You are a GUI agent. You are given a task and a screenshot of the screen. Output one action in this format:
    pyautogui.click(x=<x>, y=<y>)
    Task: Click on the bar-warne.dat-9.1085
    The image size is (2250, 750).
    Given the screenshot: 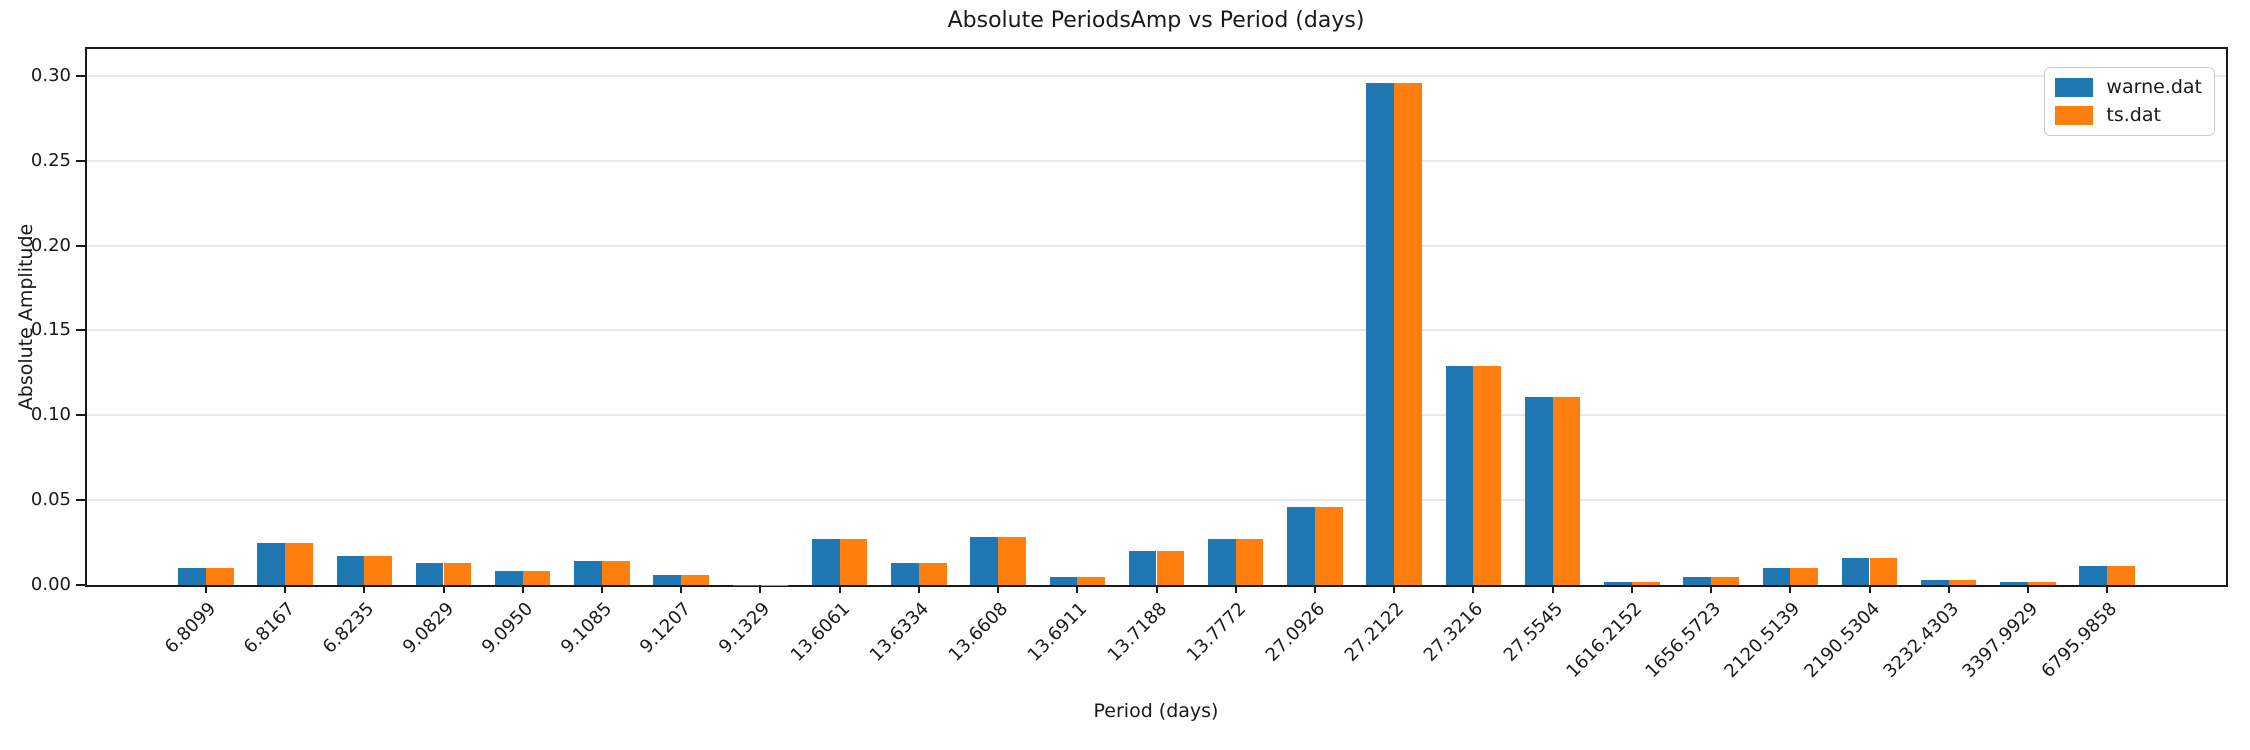 What is the action you would take?
    pyautogui.click(x=588, y=573)
    